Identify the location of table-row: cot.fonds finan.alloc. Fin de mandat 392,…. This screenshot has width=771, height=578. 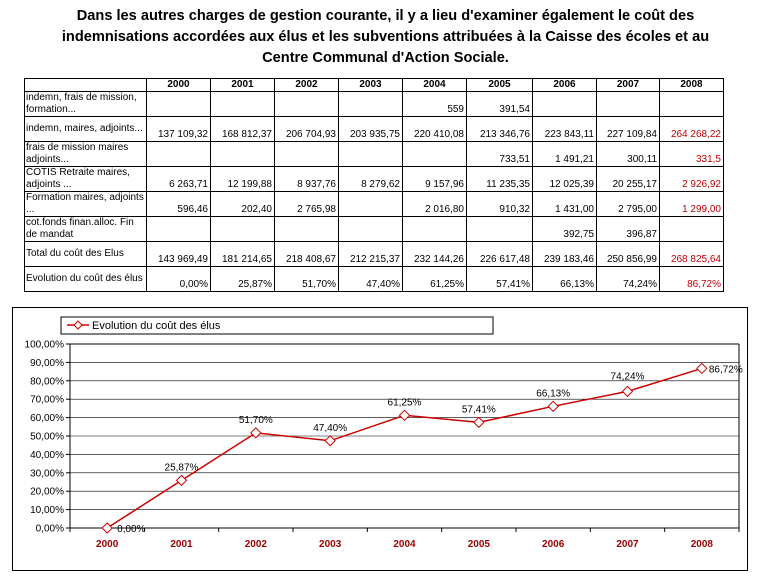
(374, 229).